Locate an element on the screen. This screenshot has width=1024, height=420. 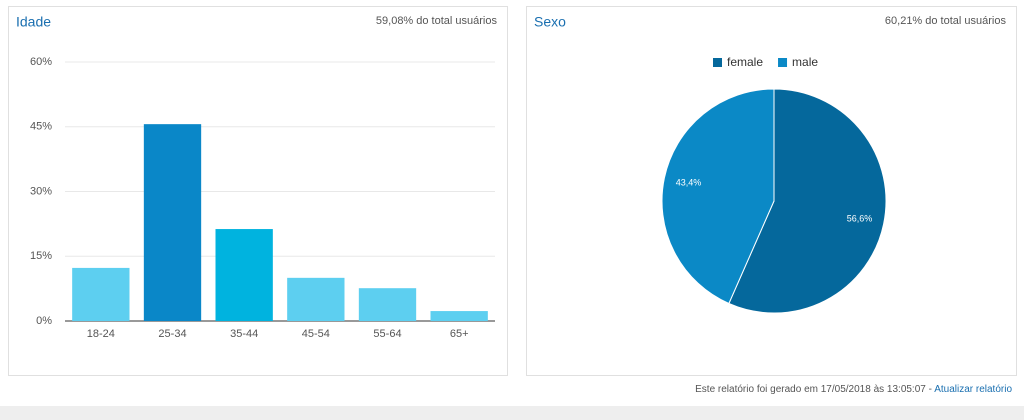
x-tick-label: 35-44 is located at coordinates (244, 334).